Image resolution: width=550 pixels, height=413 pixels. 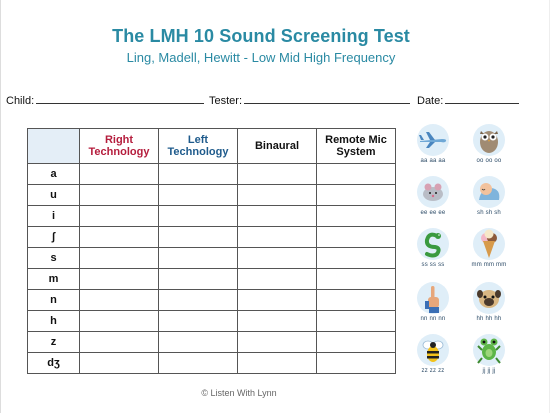 I want to click on table-row: ʃ, so click(x=211, y=237).